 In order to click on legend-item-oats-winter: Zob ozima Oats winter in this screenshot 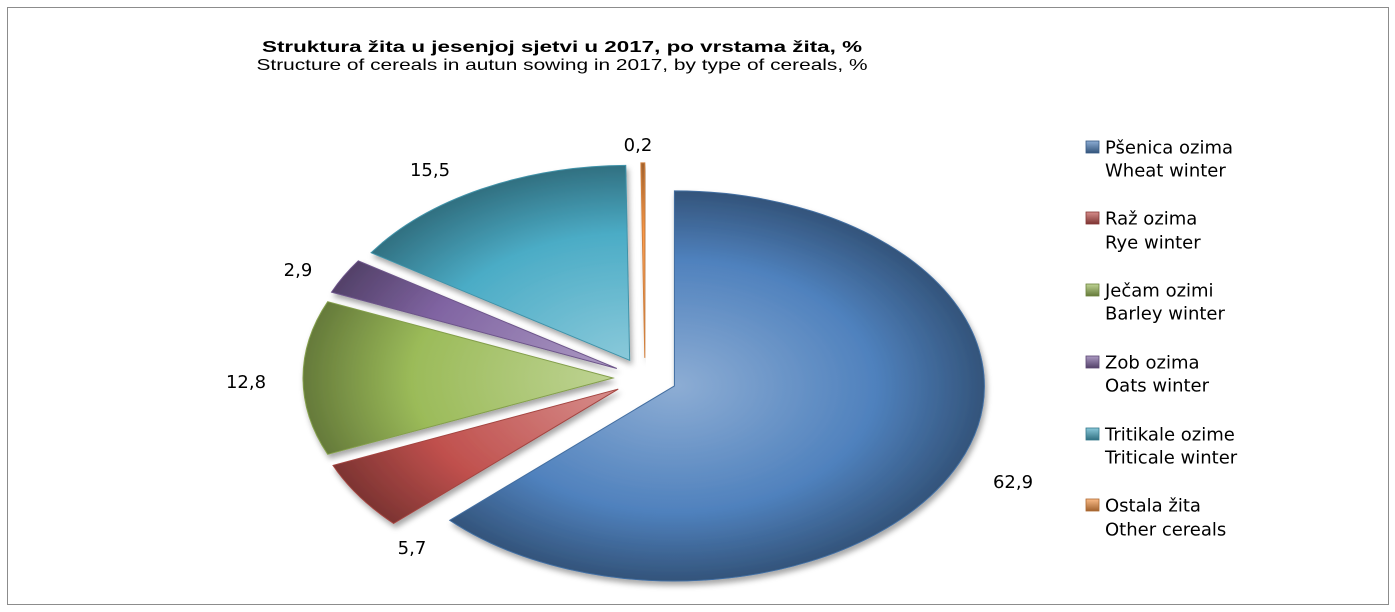, I will do `click(1147, 375)`.